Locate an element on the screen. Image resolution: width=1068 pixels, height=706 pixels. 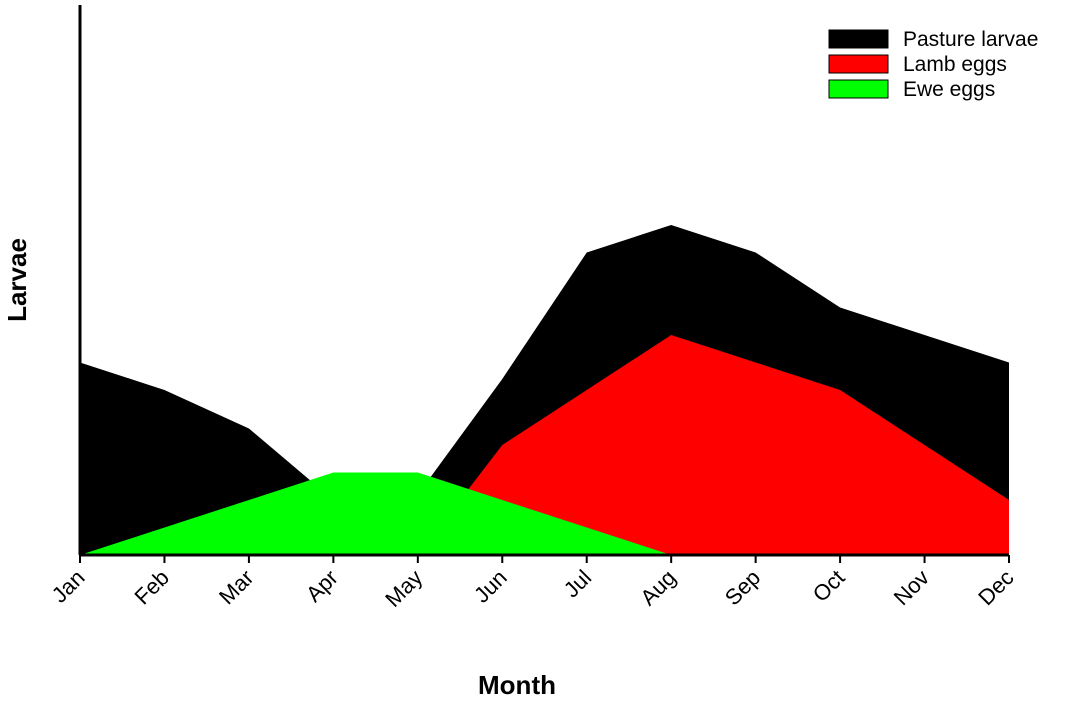
x-tick-label: Mar is located at coordinates (236, 587).